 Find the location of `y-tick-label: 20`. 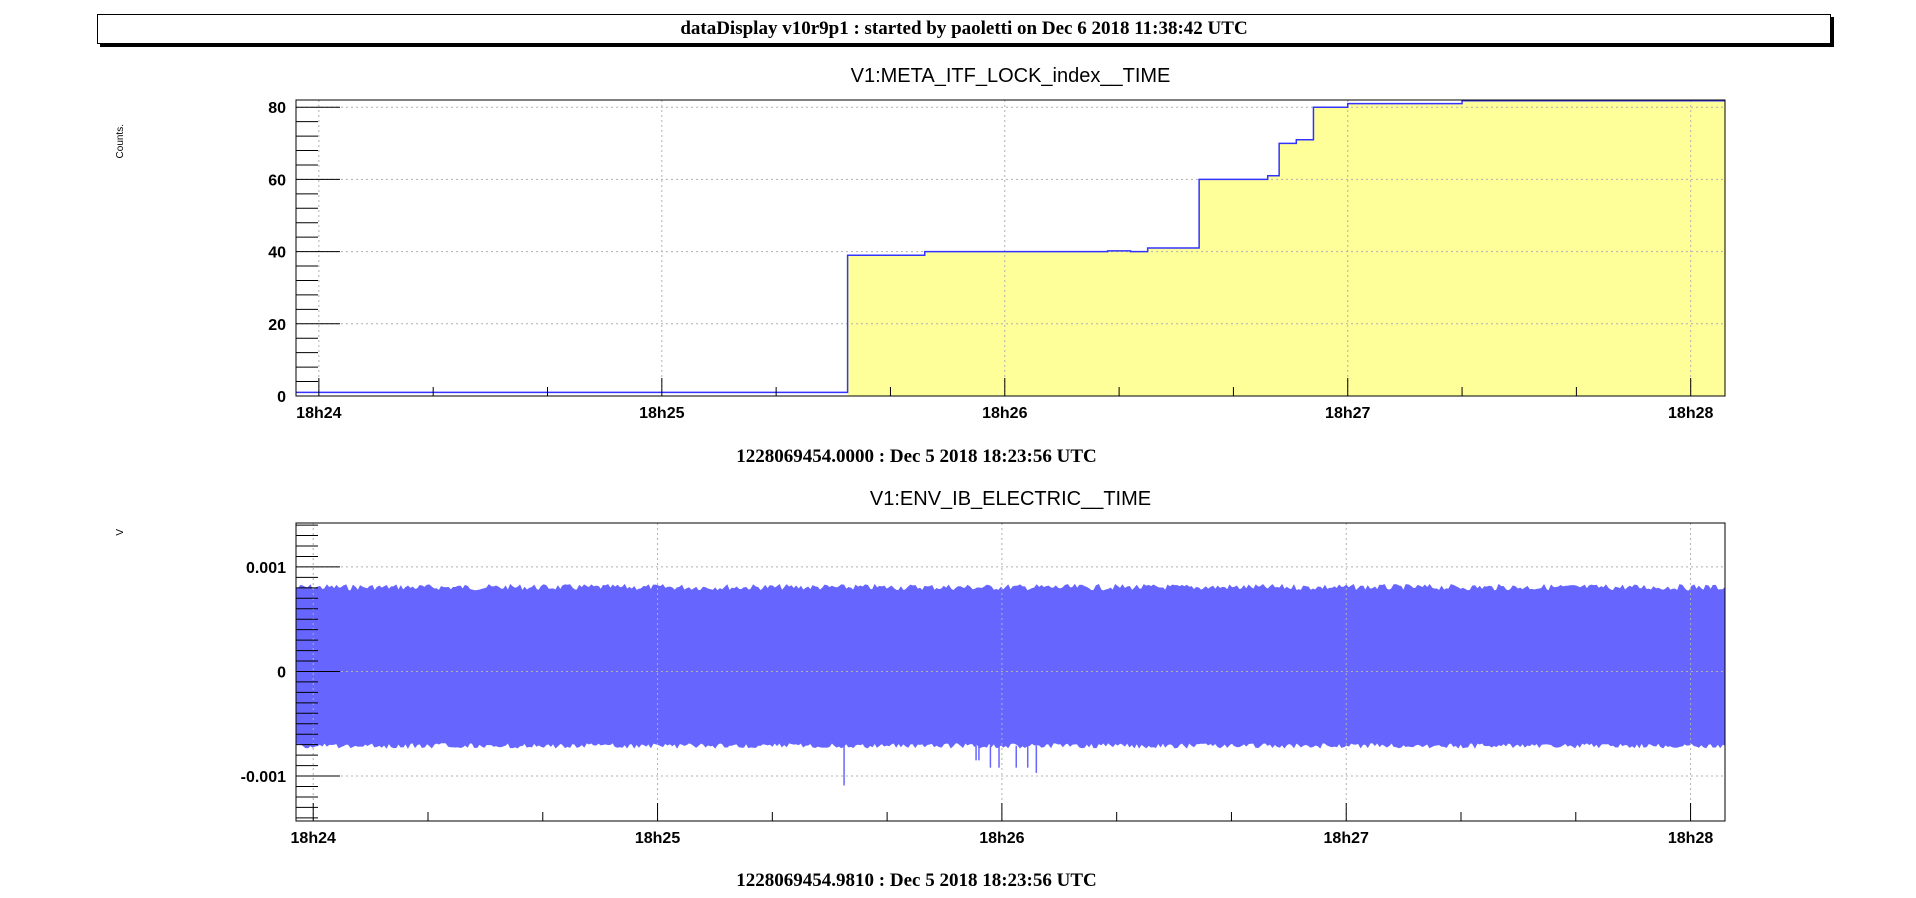

y-tick-label: 20 is located at coordinates (277, 325).